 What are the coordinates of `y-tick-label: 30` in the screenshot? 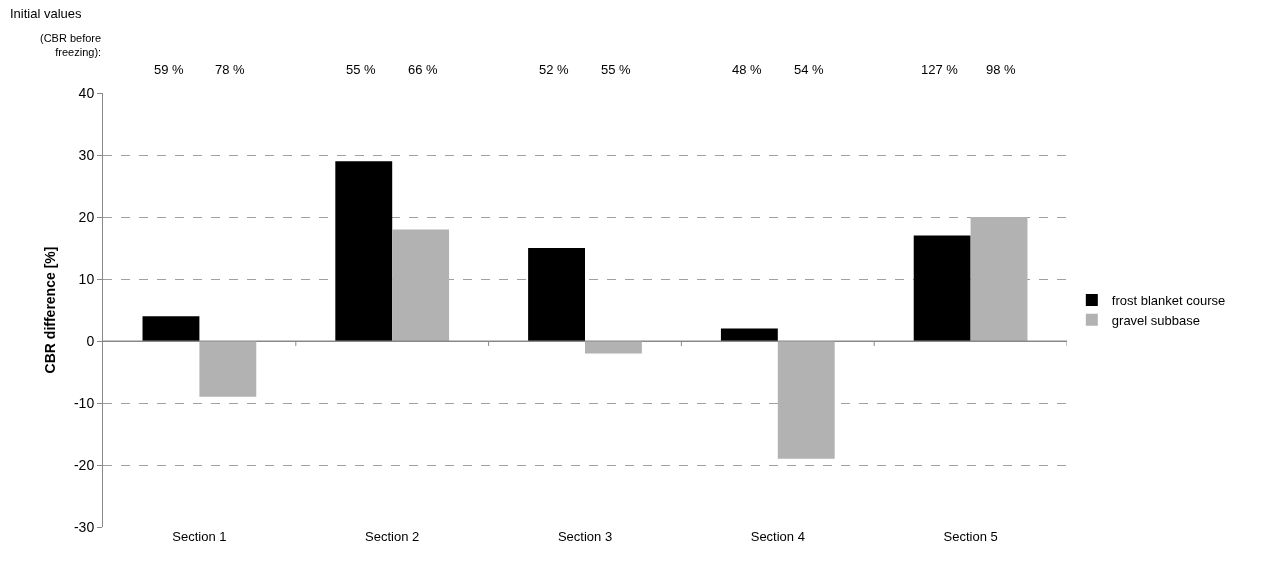 It's located at (86, 154).